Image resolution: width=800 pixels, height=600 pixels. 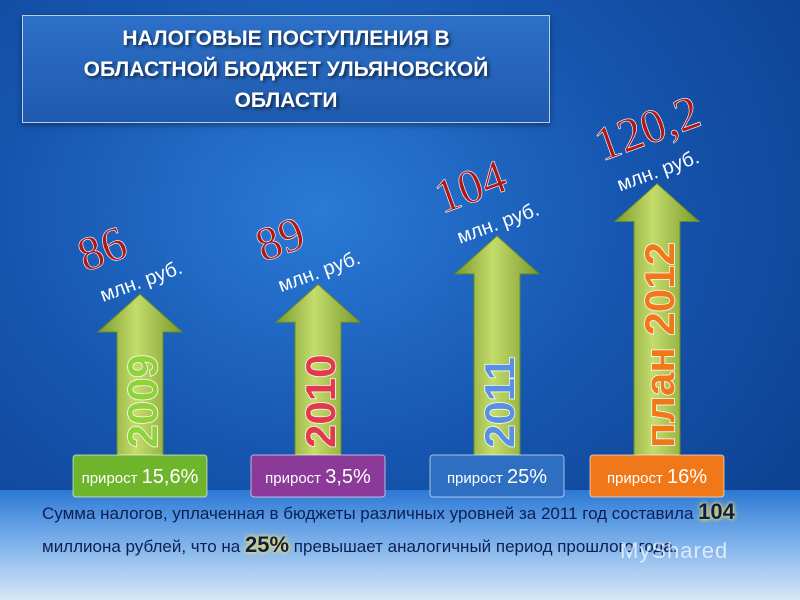 I want to click on growth-badge-text: прирост 3,5%, so click(x=318, y=477).